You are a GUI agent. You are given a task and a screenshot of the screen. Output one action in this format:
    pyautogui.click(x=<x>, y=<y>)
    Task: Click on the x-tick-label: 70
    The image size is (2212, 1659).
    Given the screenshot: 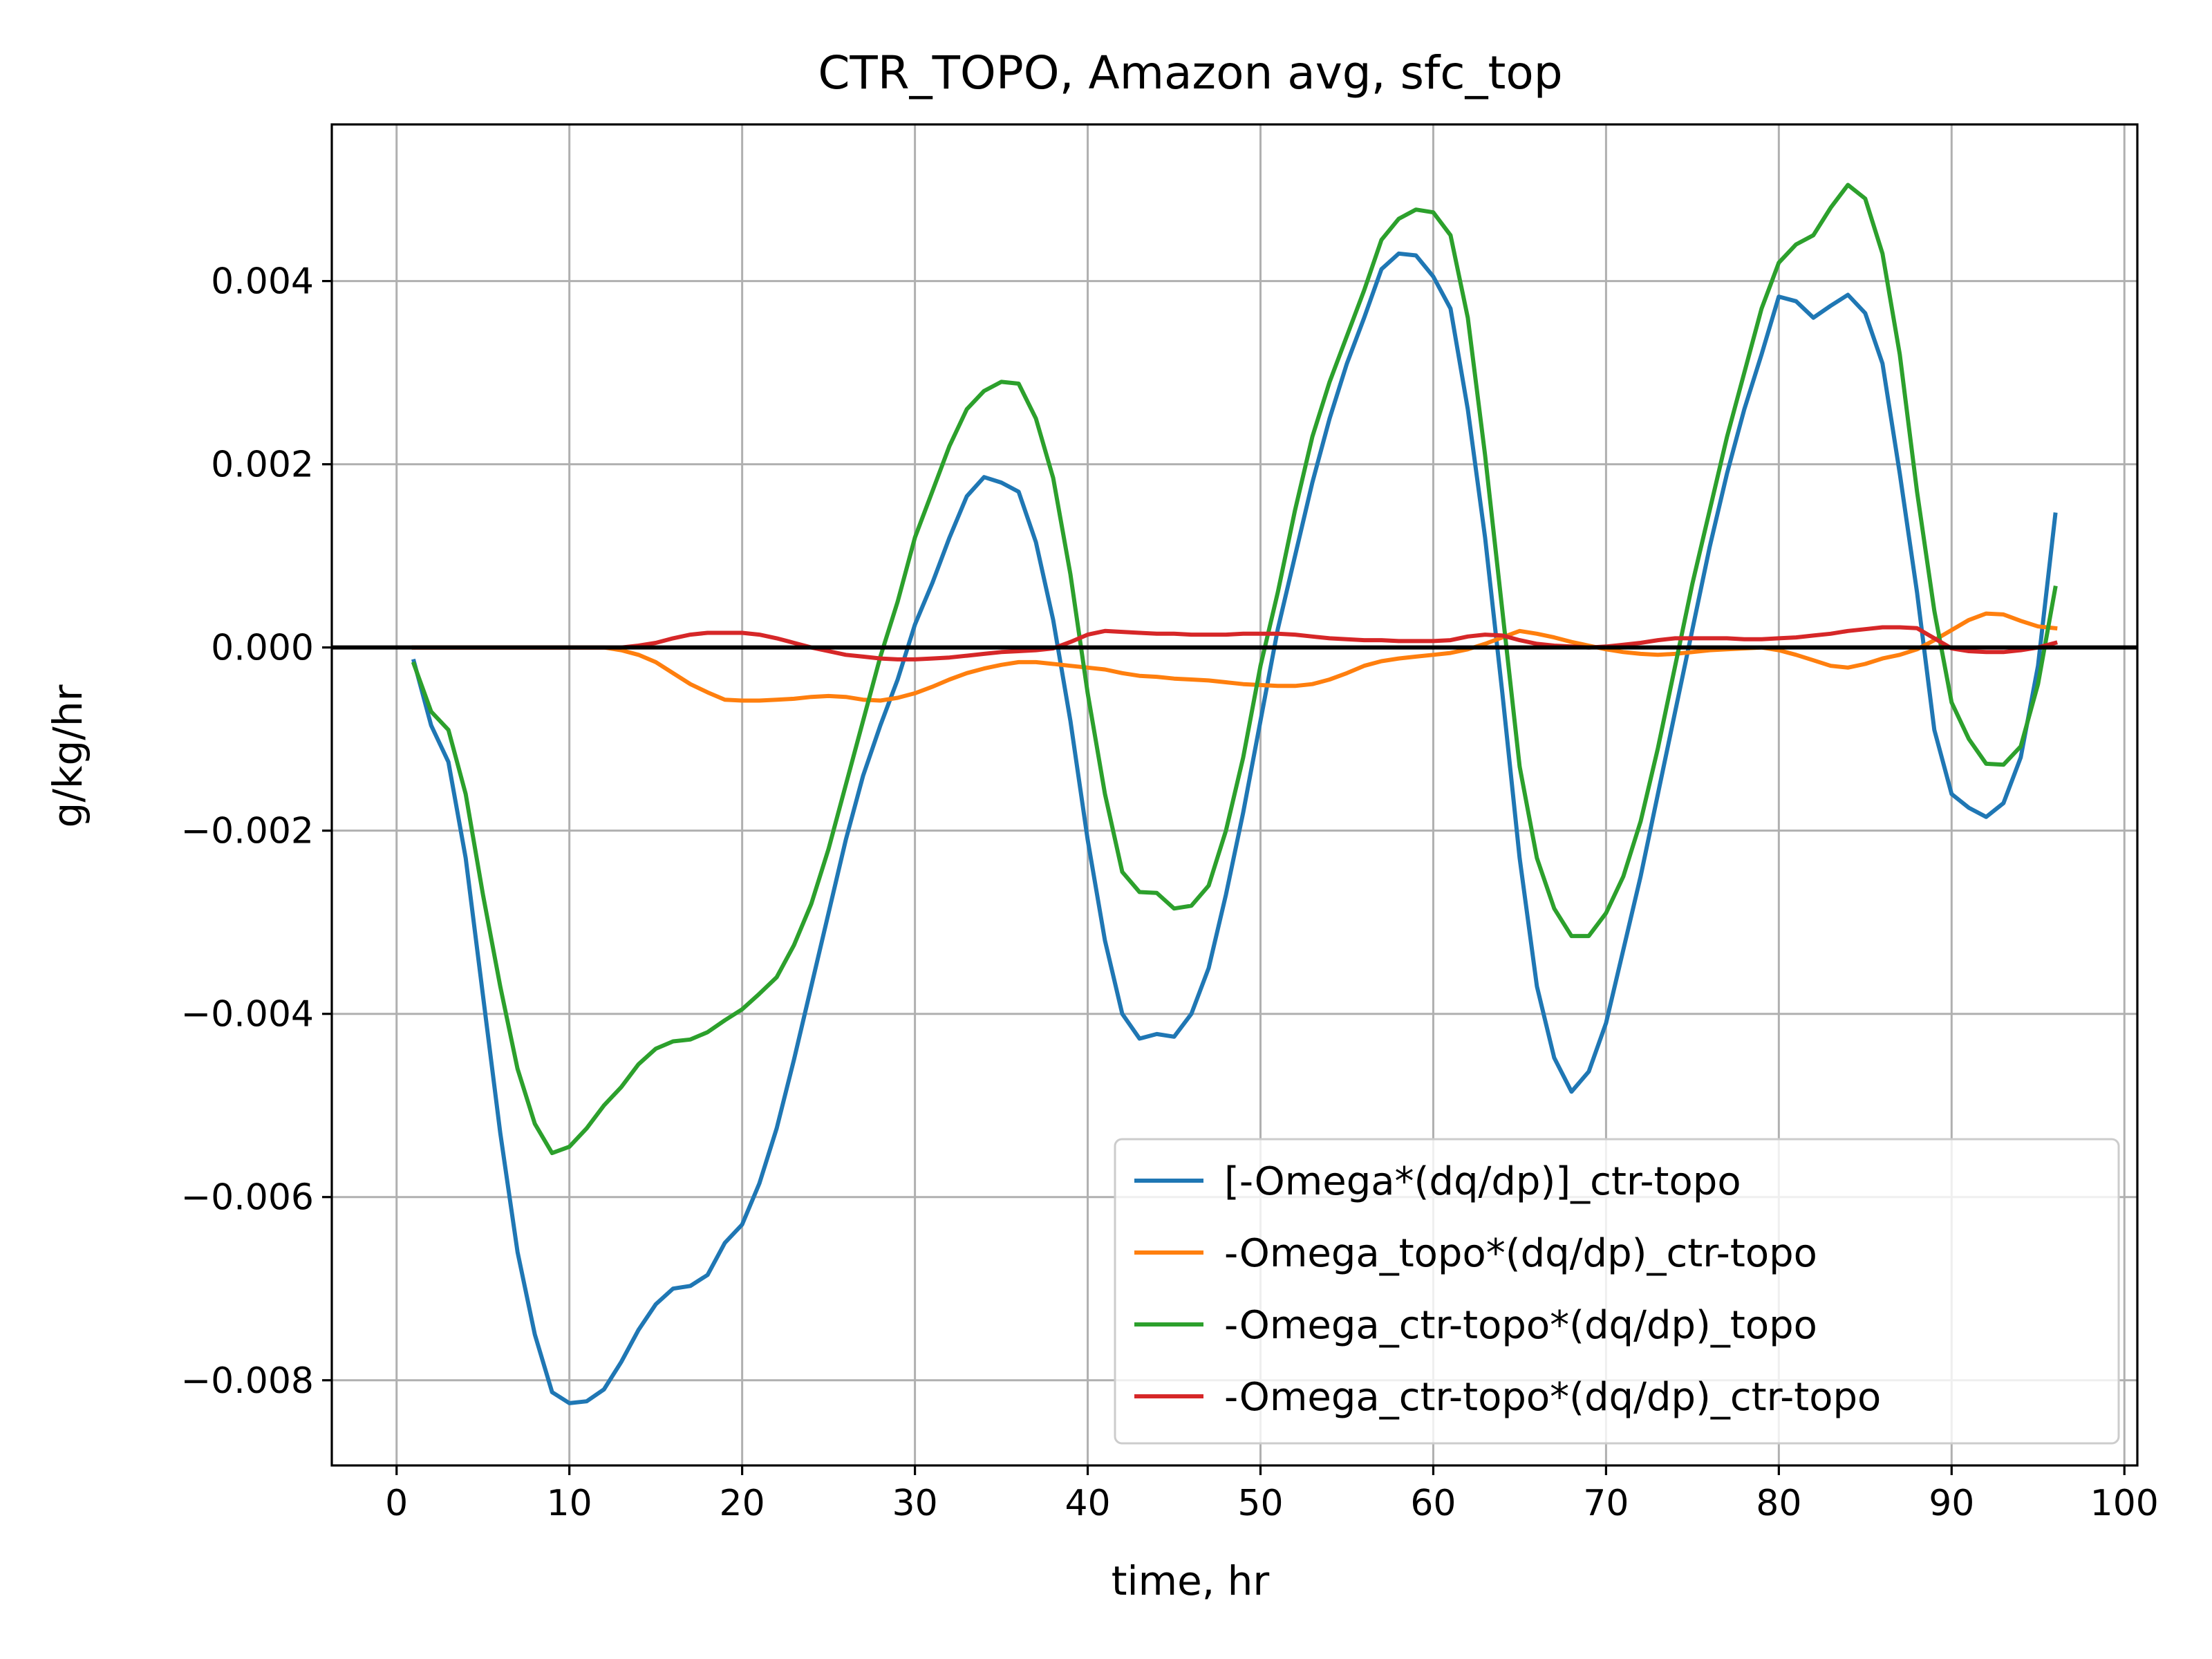 What is the action you would take?
    pyautogui.click(x=1606, y=1503)
    